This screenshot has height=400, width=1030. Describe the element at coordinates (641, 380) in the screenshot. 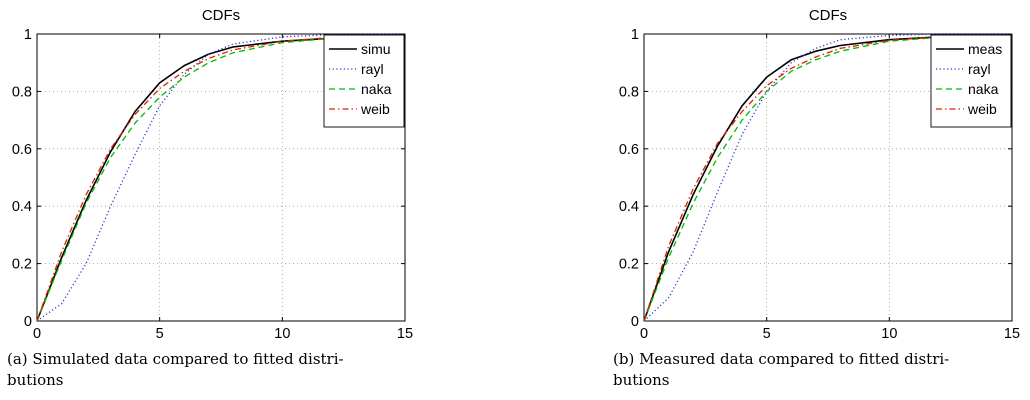

I see `caption-b-line2: butions` at that location.